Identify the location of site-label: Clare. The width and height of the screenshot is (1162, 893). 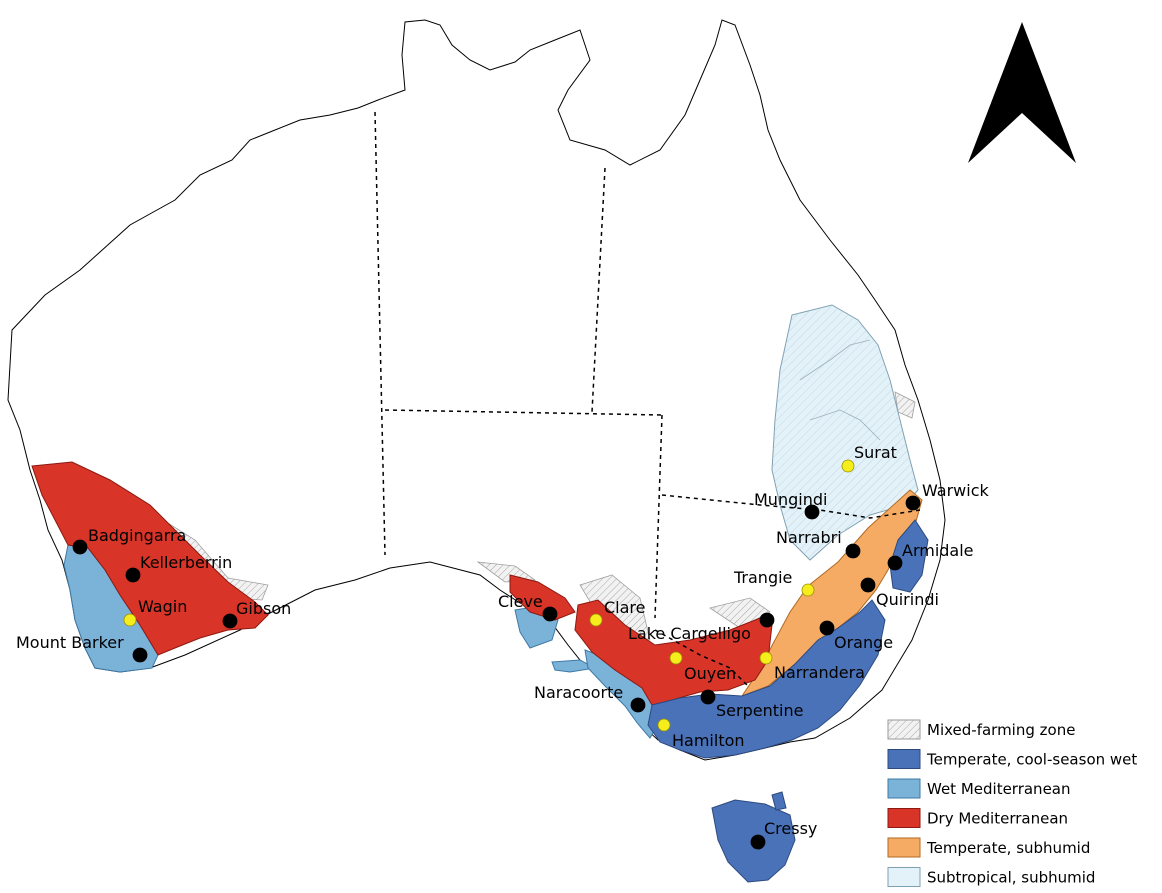
(625, 607).